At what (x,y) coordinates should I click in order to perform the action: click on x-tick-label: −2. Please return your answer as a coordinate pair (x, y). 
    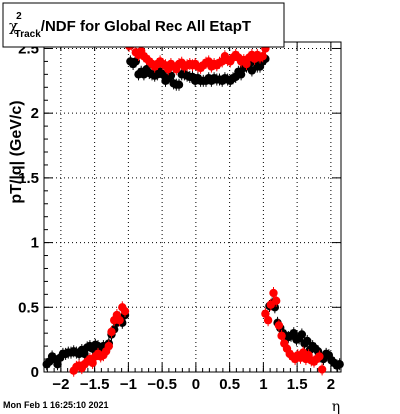
    Looking at the image, I should click on (60, 384).